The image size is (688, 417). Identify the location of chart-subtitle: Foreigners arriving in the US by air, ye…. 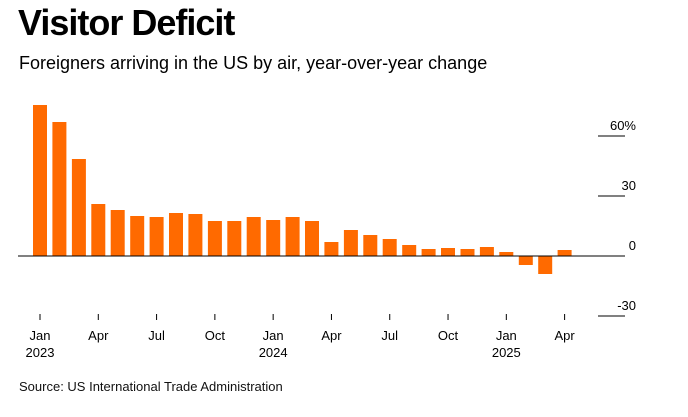
(253, 63).